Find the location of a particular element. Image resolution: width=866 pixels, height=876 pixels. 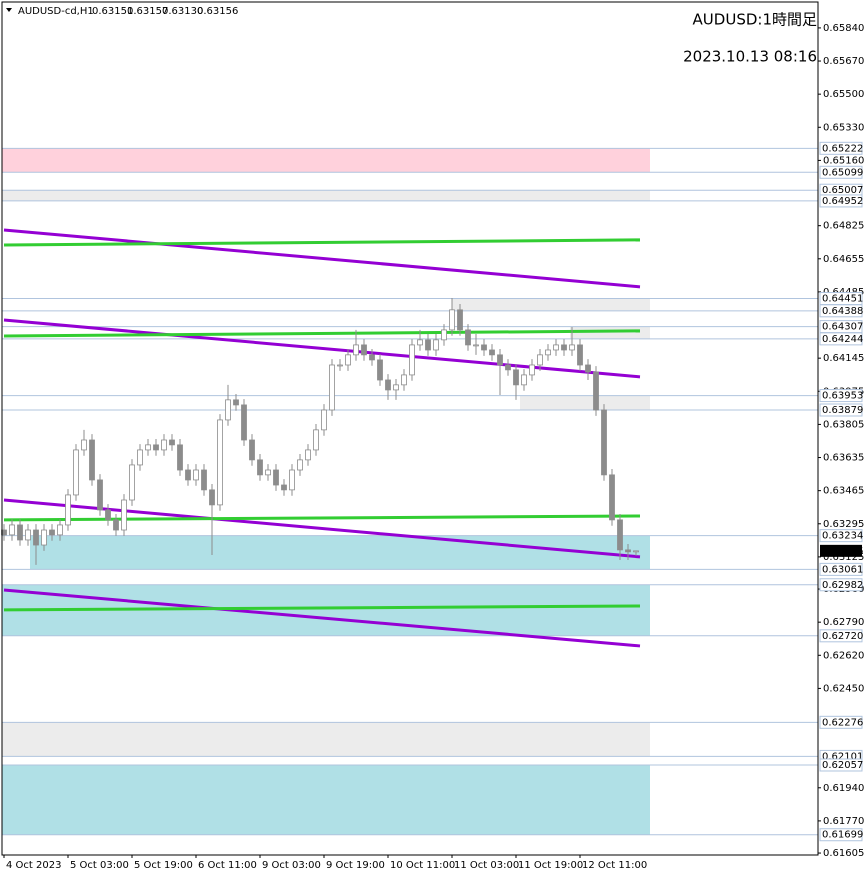

x-tick-label: 4 Oct 2023 is located at coordinates (33, 865).